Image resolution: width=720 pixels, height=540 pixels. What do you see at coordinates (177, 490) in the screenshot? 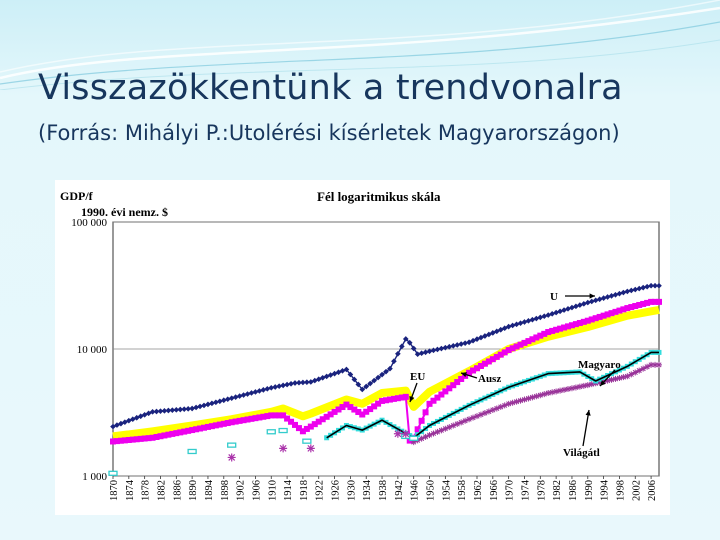
I see `x-tick-label: 1886` at bounding box center [177, 490].